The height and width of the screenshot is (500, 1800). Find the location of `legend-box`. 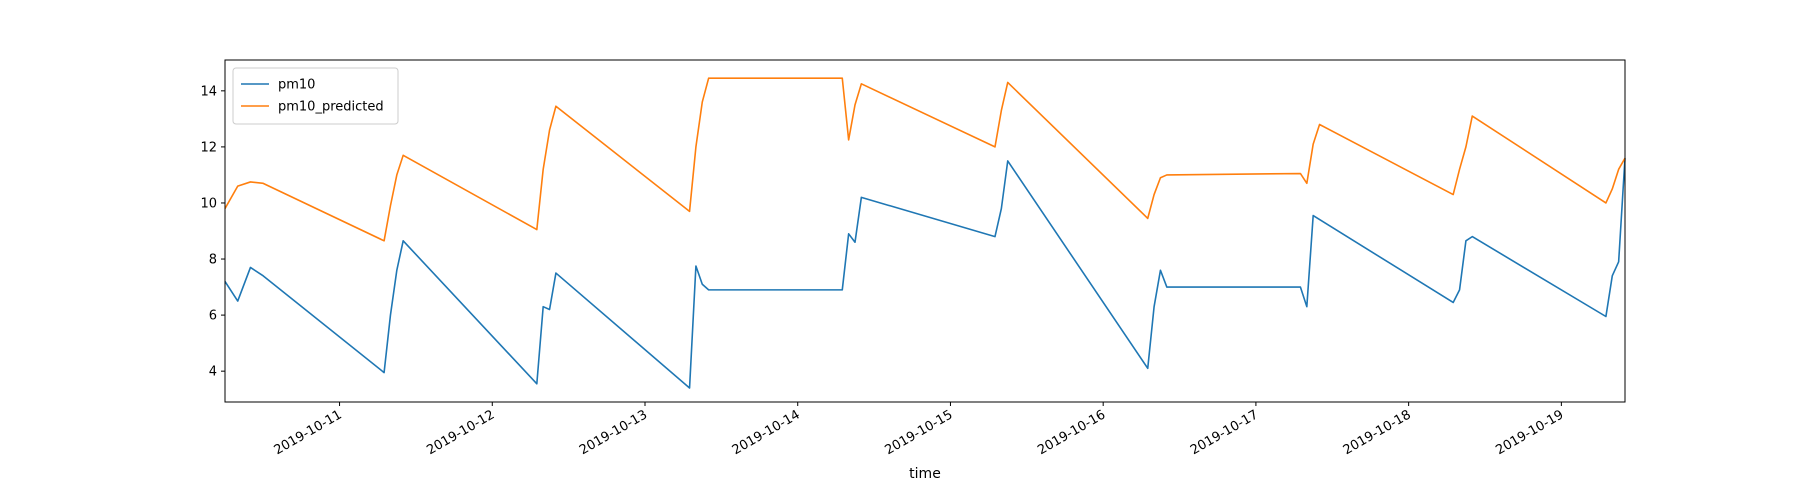

legend-box is located at coordinates (315, 96).